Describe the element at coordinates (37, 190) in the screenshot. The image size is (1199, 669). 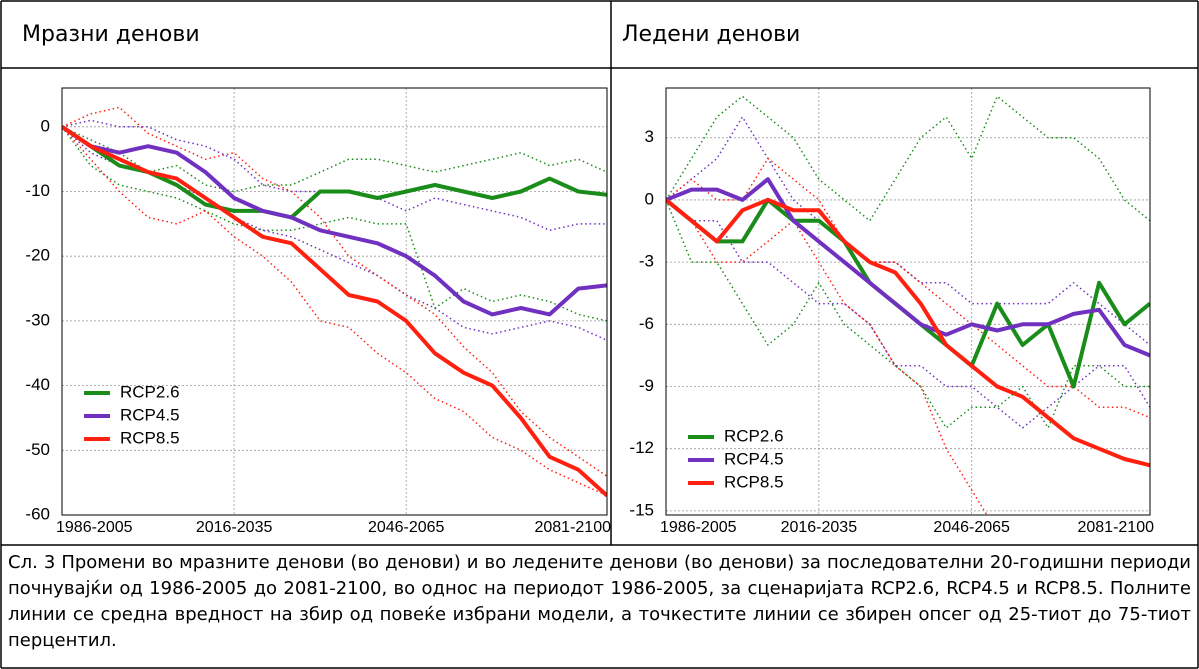
I see `y-tick-label: -10` at that location.